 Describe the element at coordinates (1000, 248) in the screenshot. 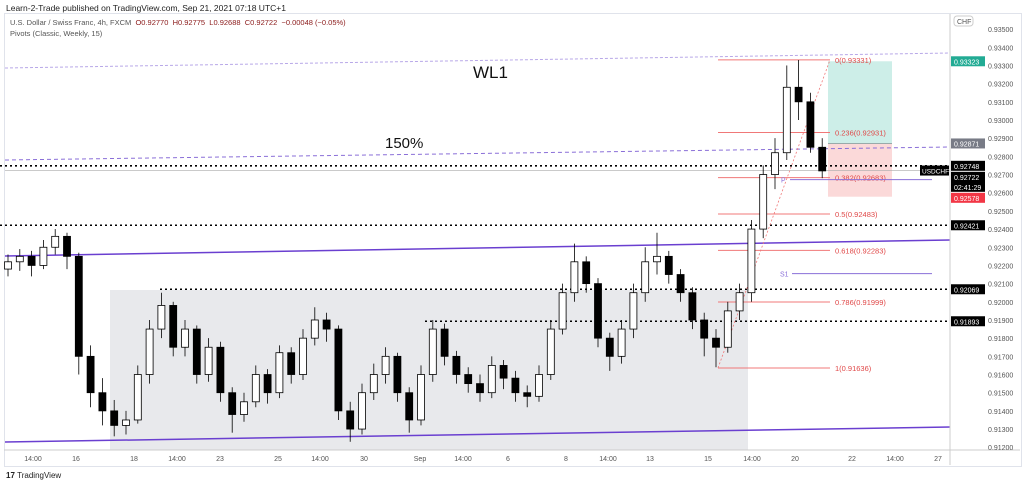

I see `price-tick-label: 0.92300` at that location.